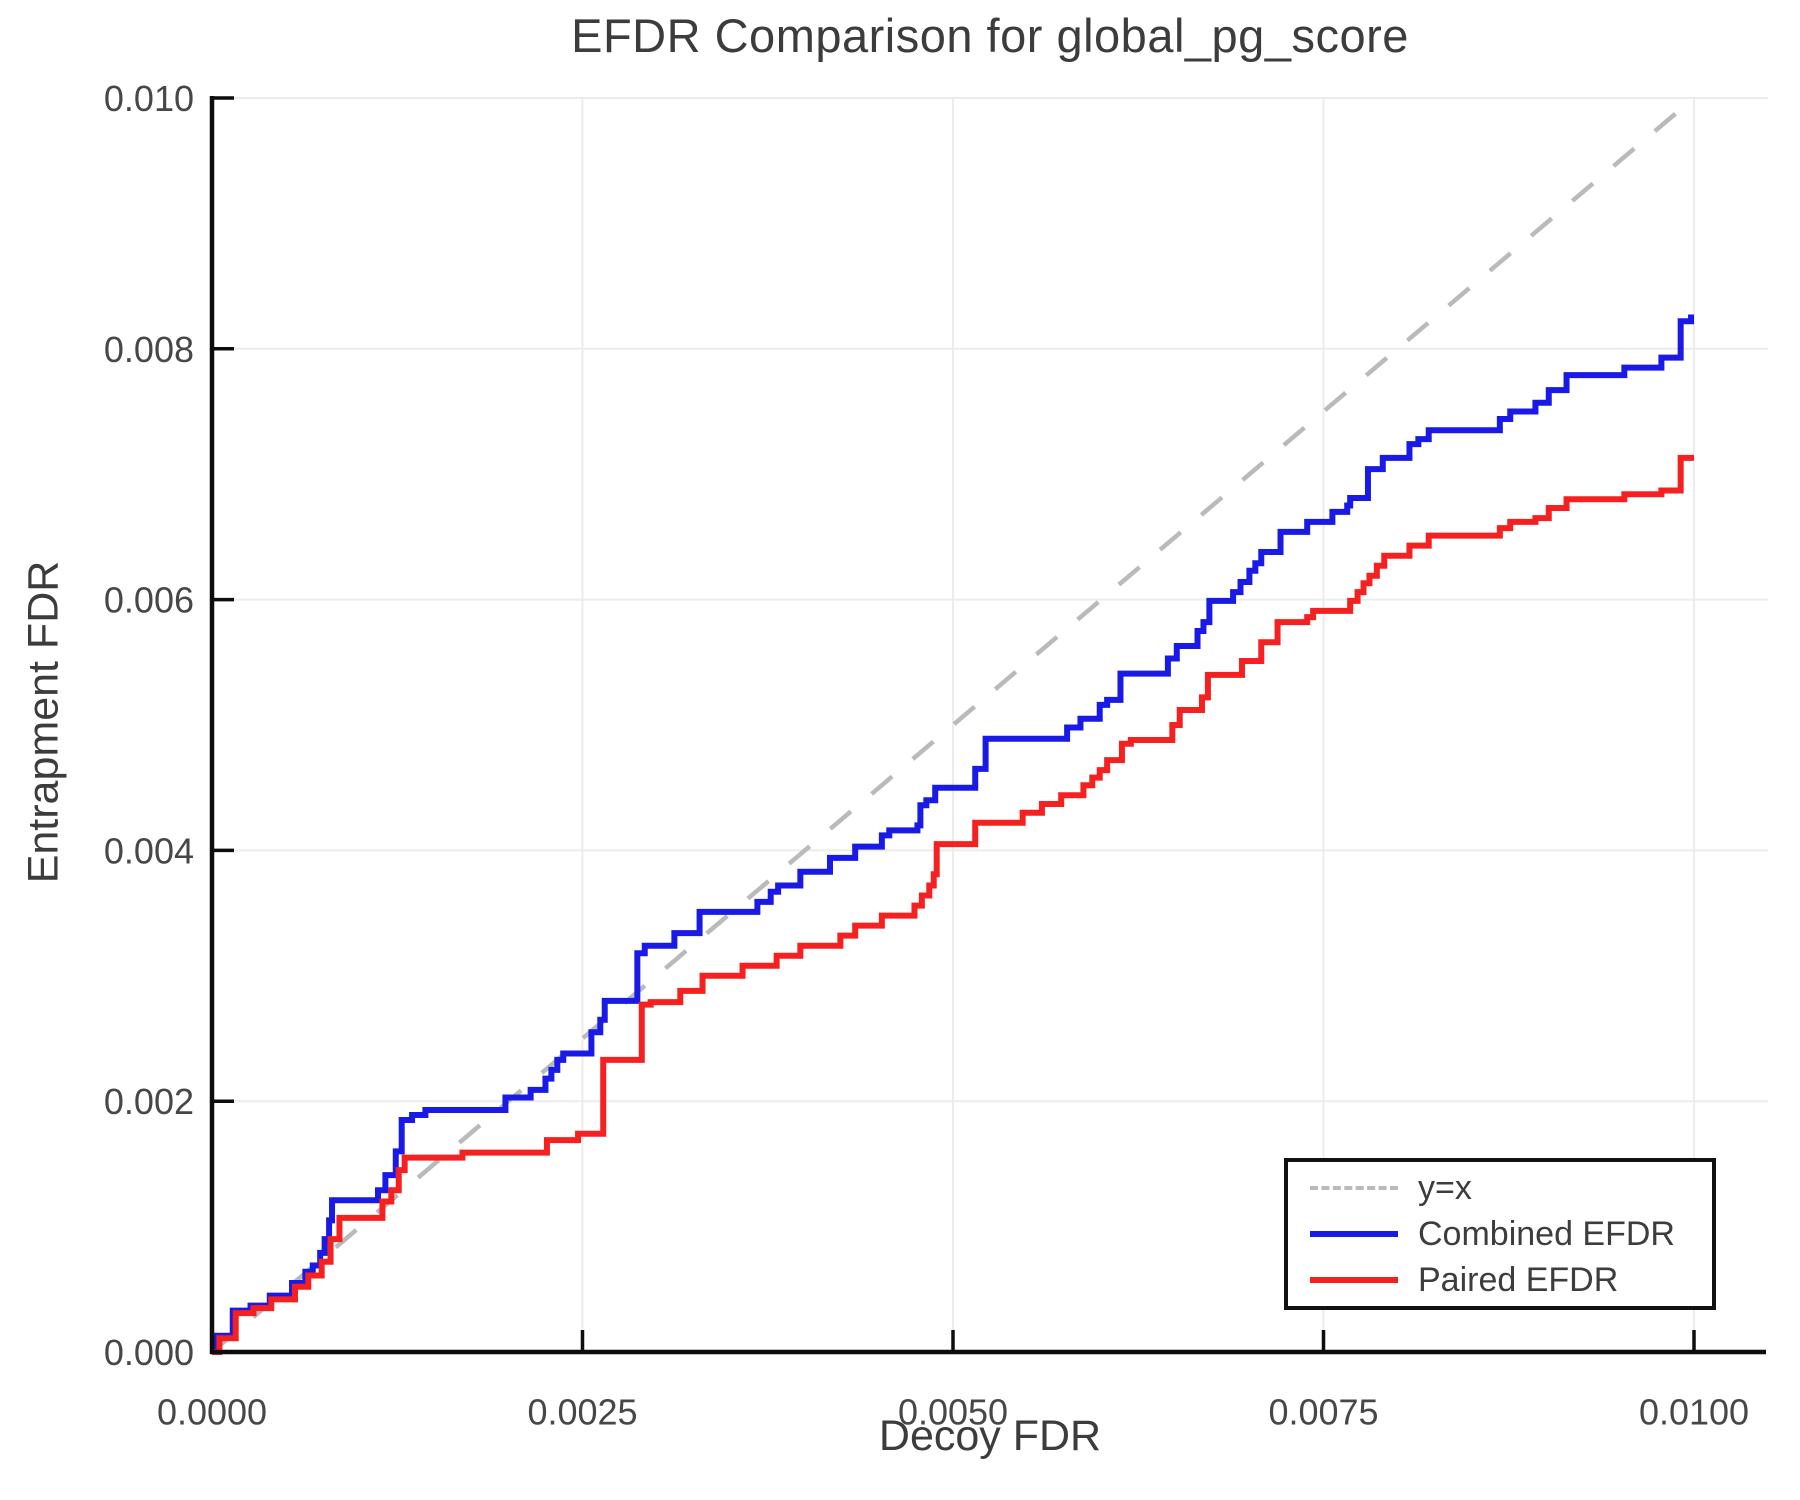 This screenshot has width=1800, height=1500. I want to click on identity-line-swatch, so click(1354, 1188).